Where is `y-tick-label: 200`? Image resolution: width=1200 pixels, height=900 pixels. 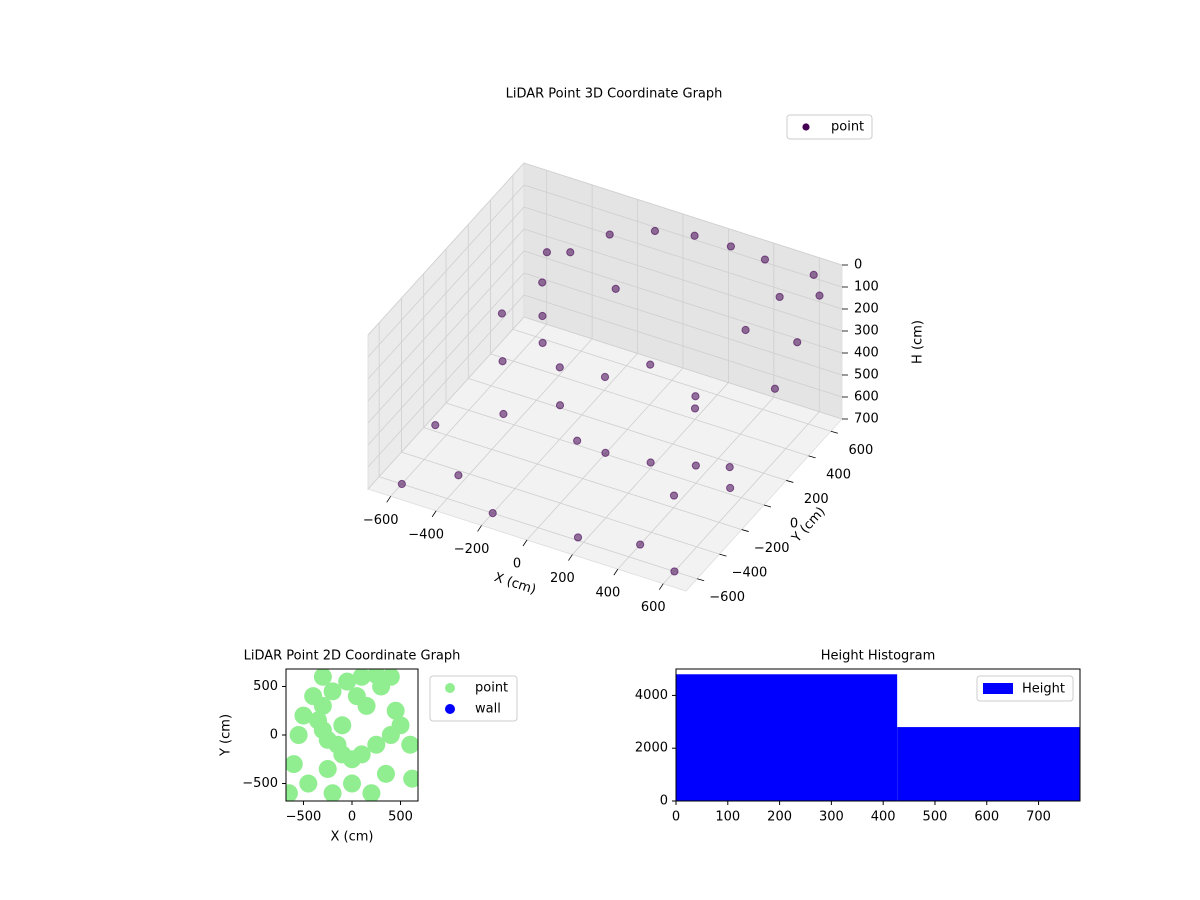
y-tick-label: 200 is located at coordinates (816, 499).